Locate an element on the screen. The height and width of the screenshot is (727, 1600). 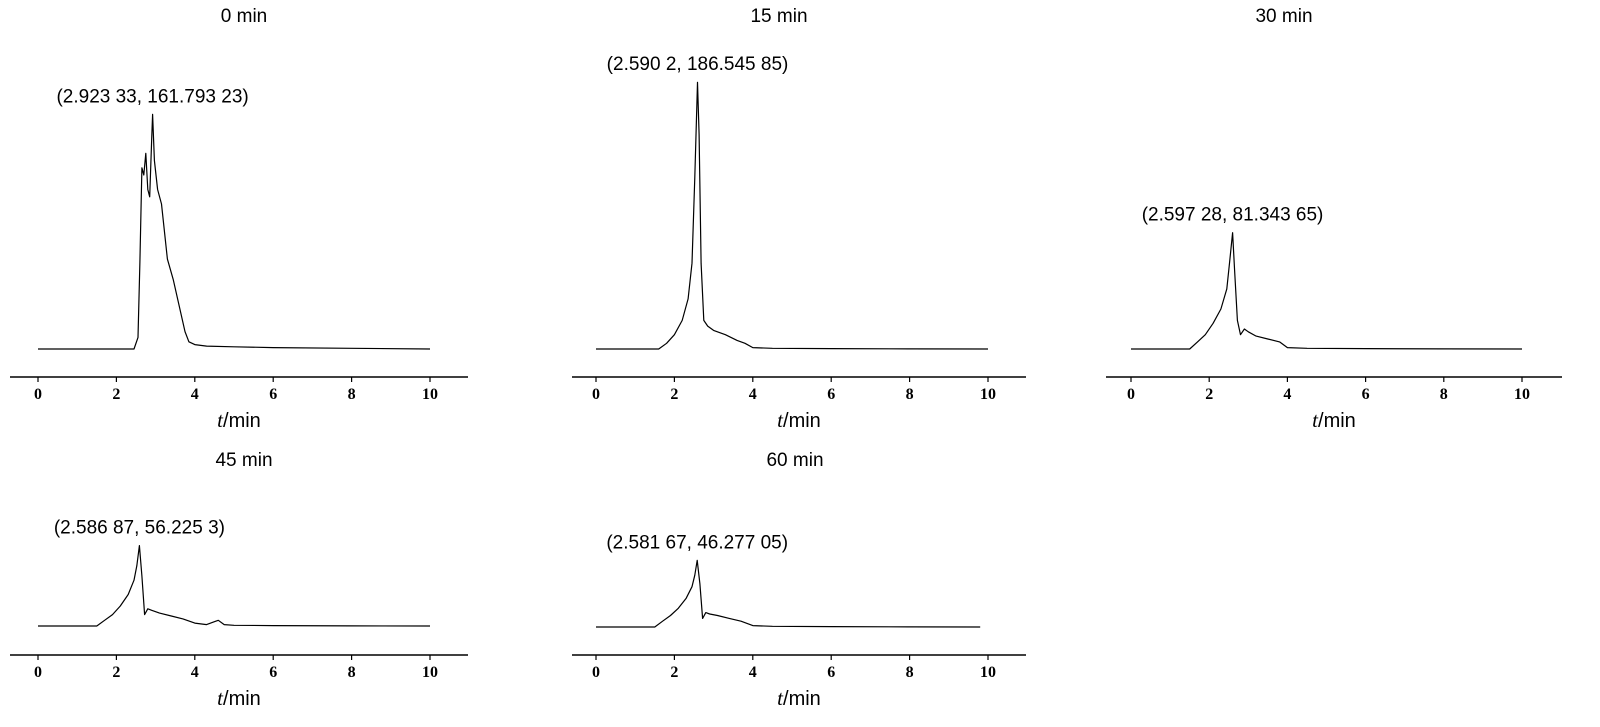
peak-annotation: (2.597 28, 81.343 65) is located at coordinates (1233, 215).